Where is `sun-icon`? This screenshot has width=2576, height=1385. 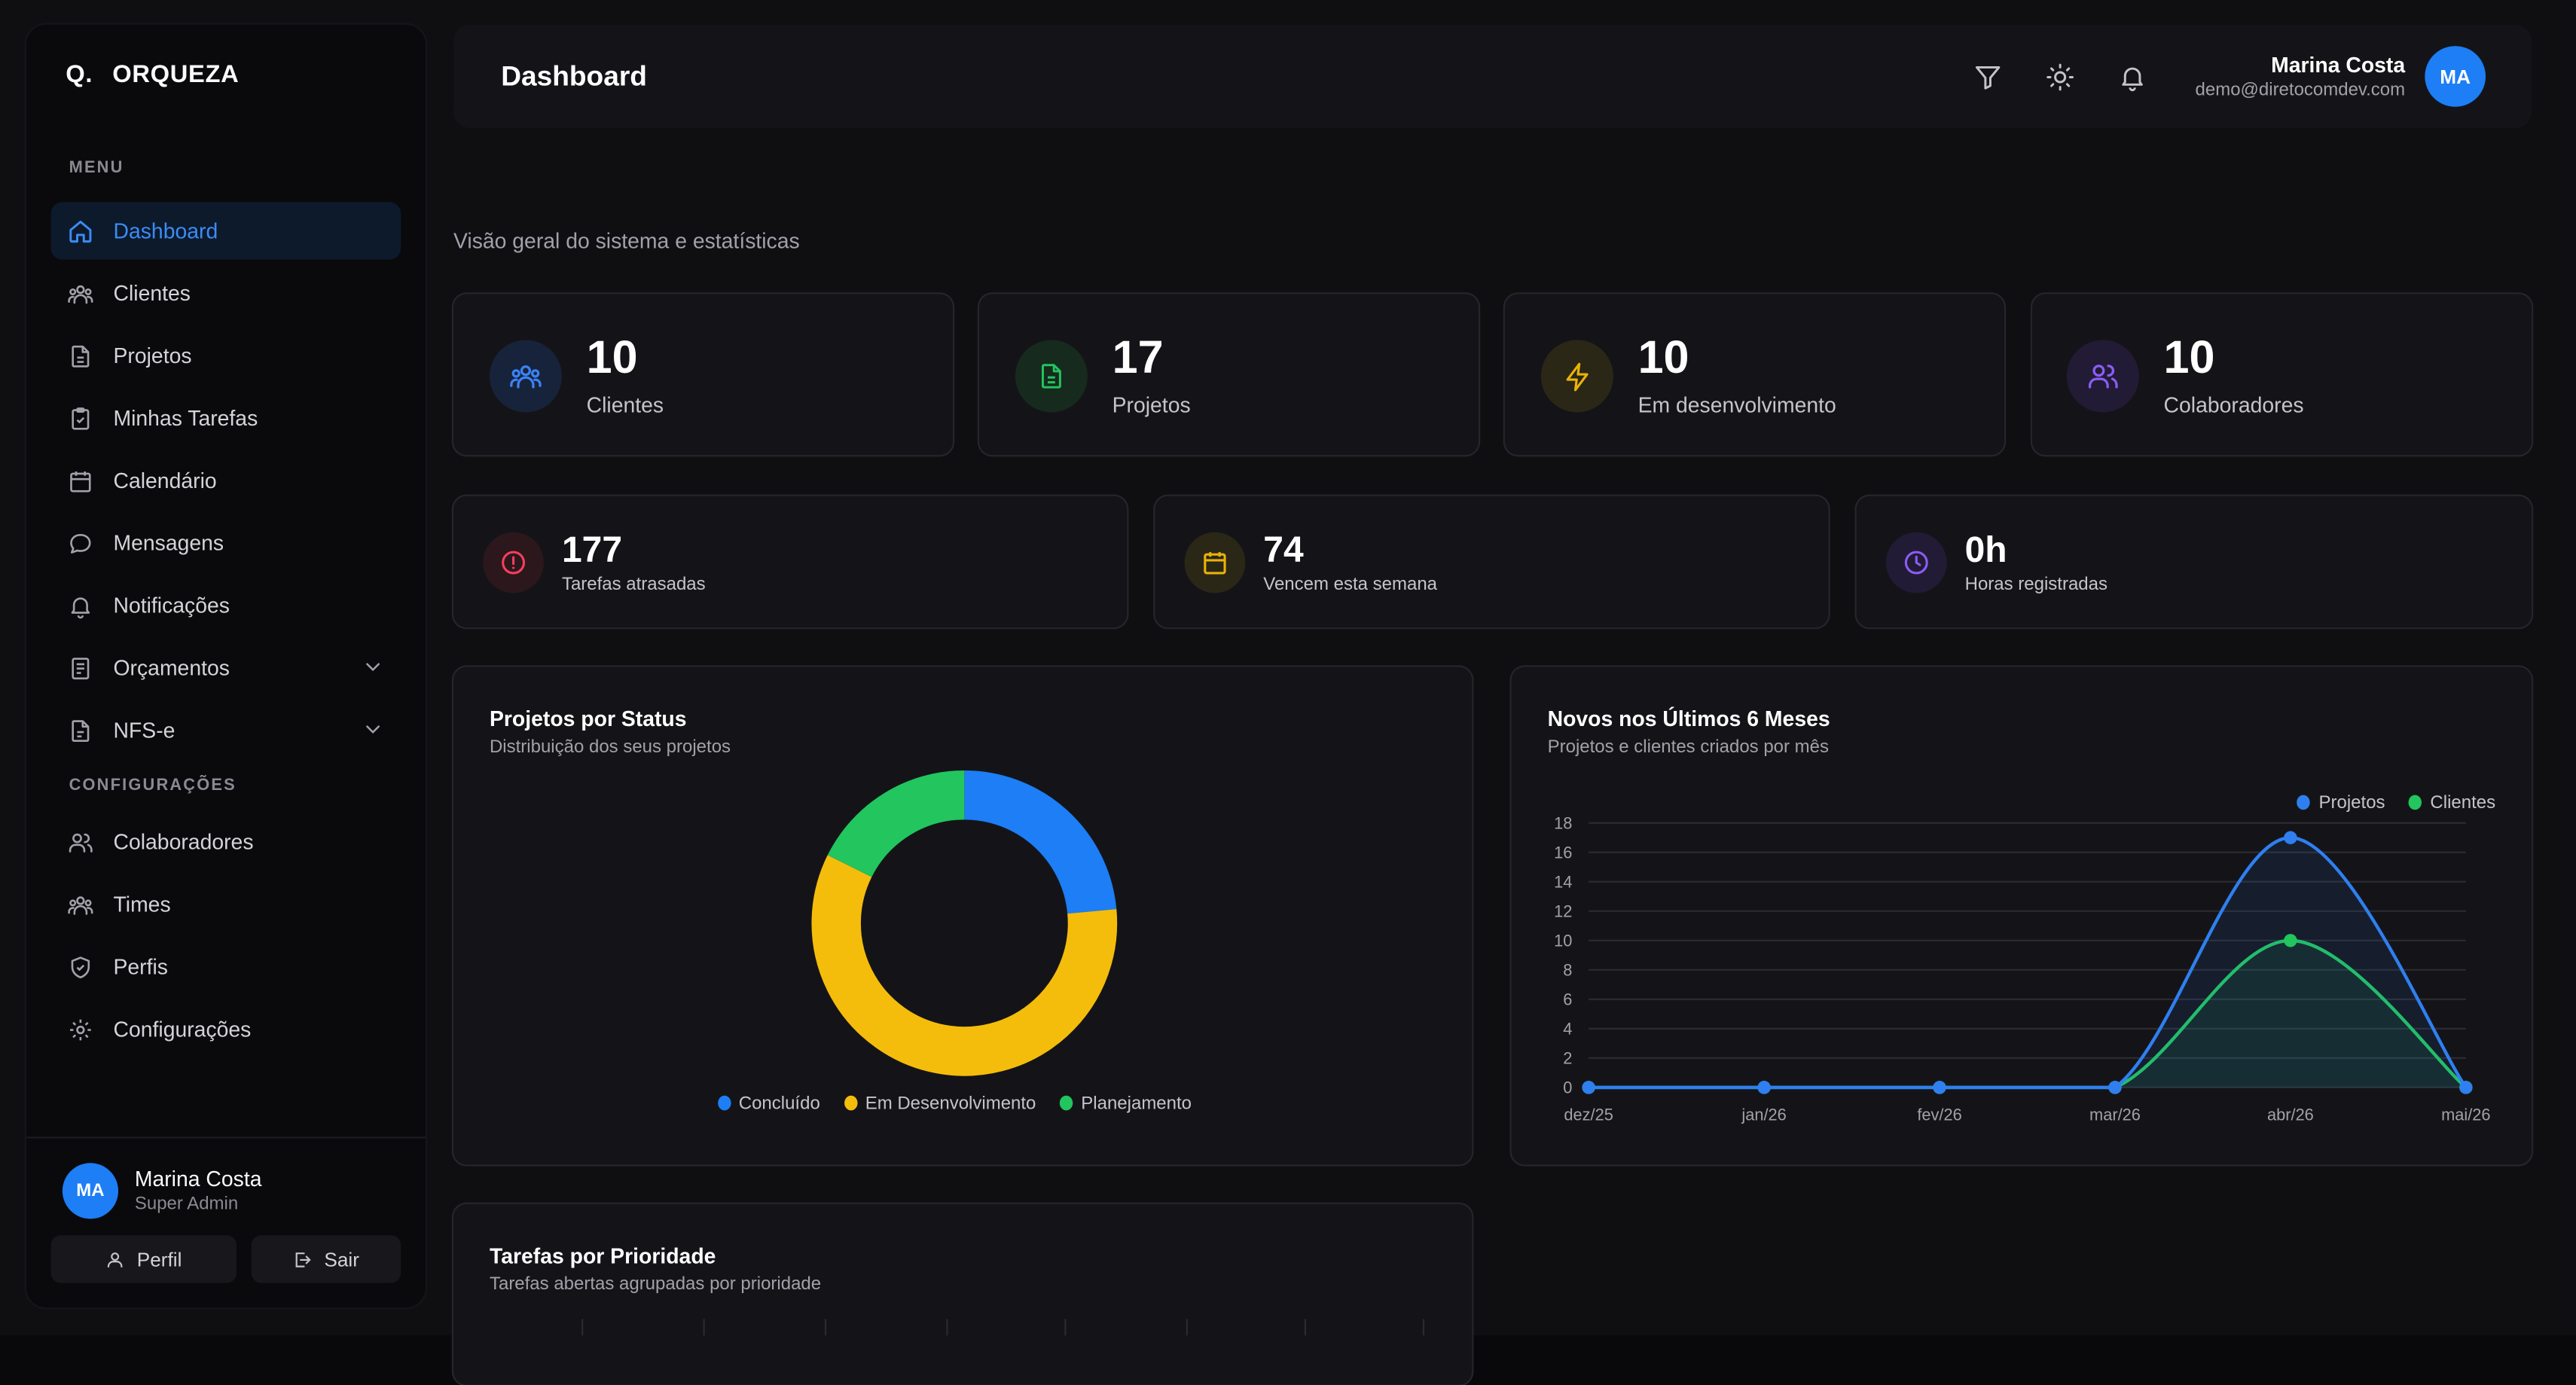 sun-icon is located at coordinates (2060, 77).